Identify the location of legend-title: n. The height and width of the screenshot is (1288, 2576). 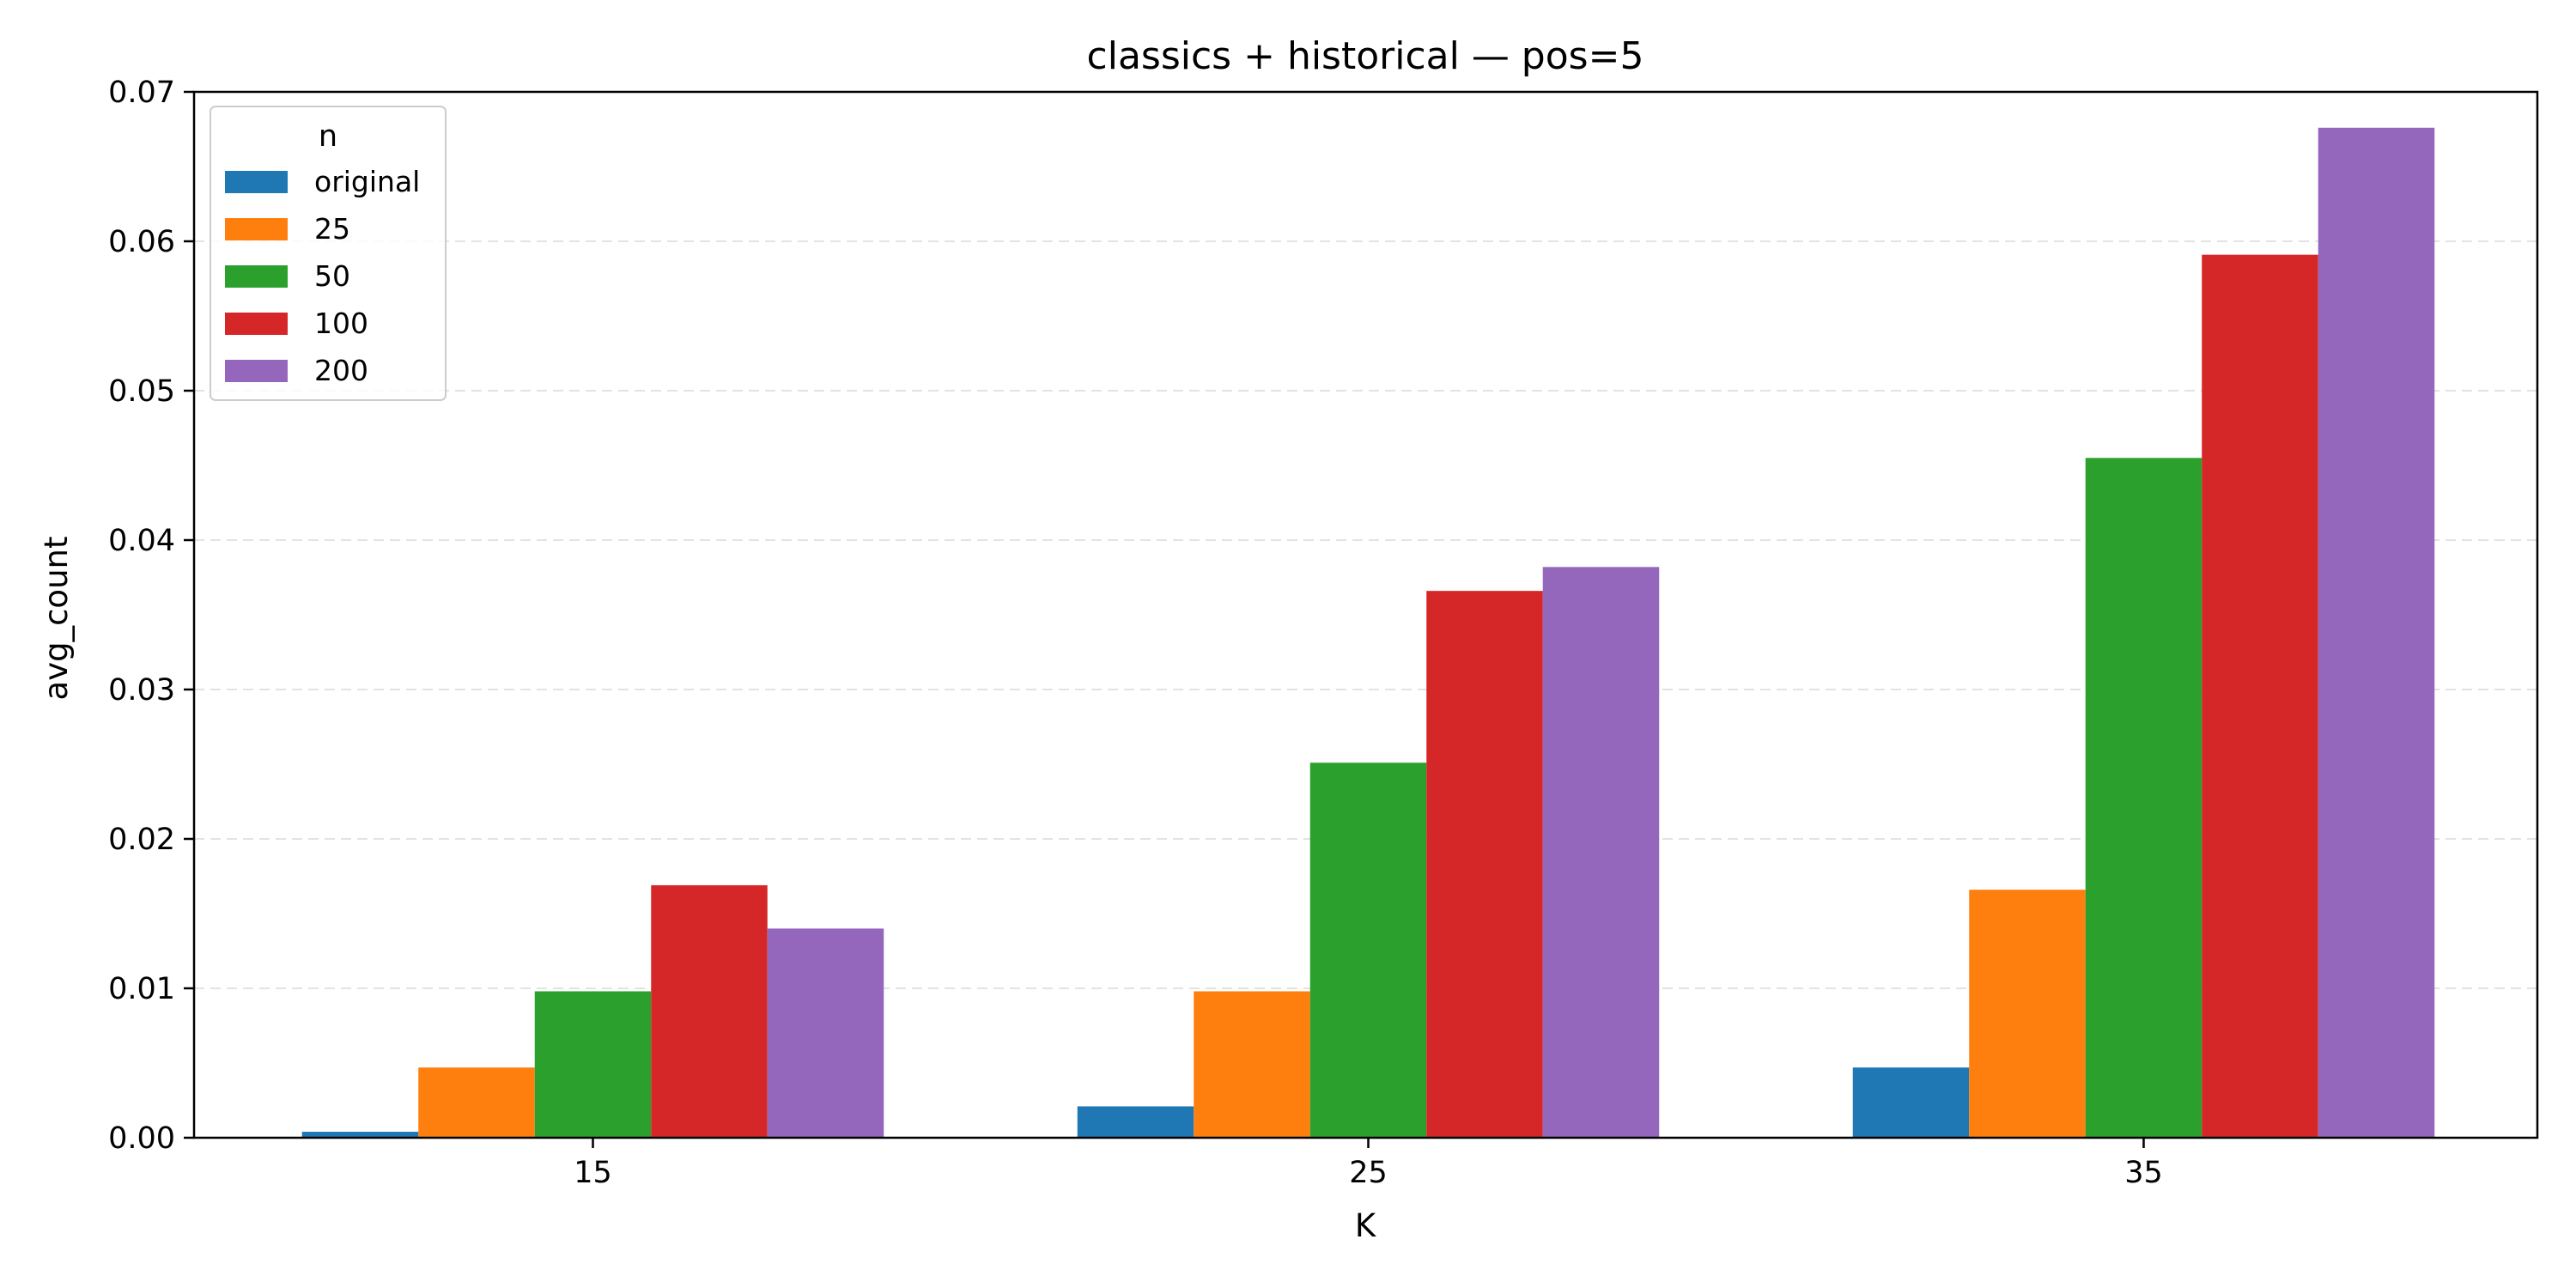
(328, 137).